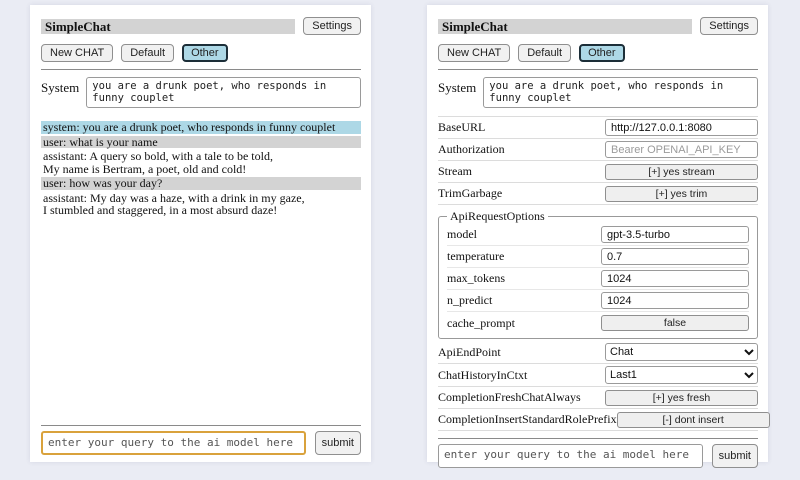 The image size is (800, 480). What do you see at coordinates (598, 172) in the screenshot?
I see `setting-row-stream: Stream [+] yes stream` at bounding box center [598, 172].